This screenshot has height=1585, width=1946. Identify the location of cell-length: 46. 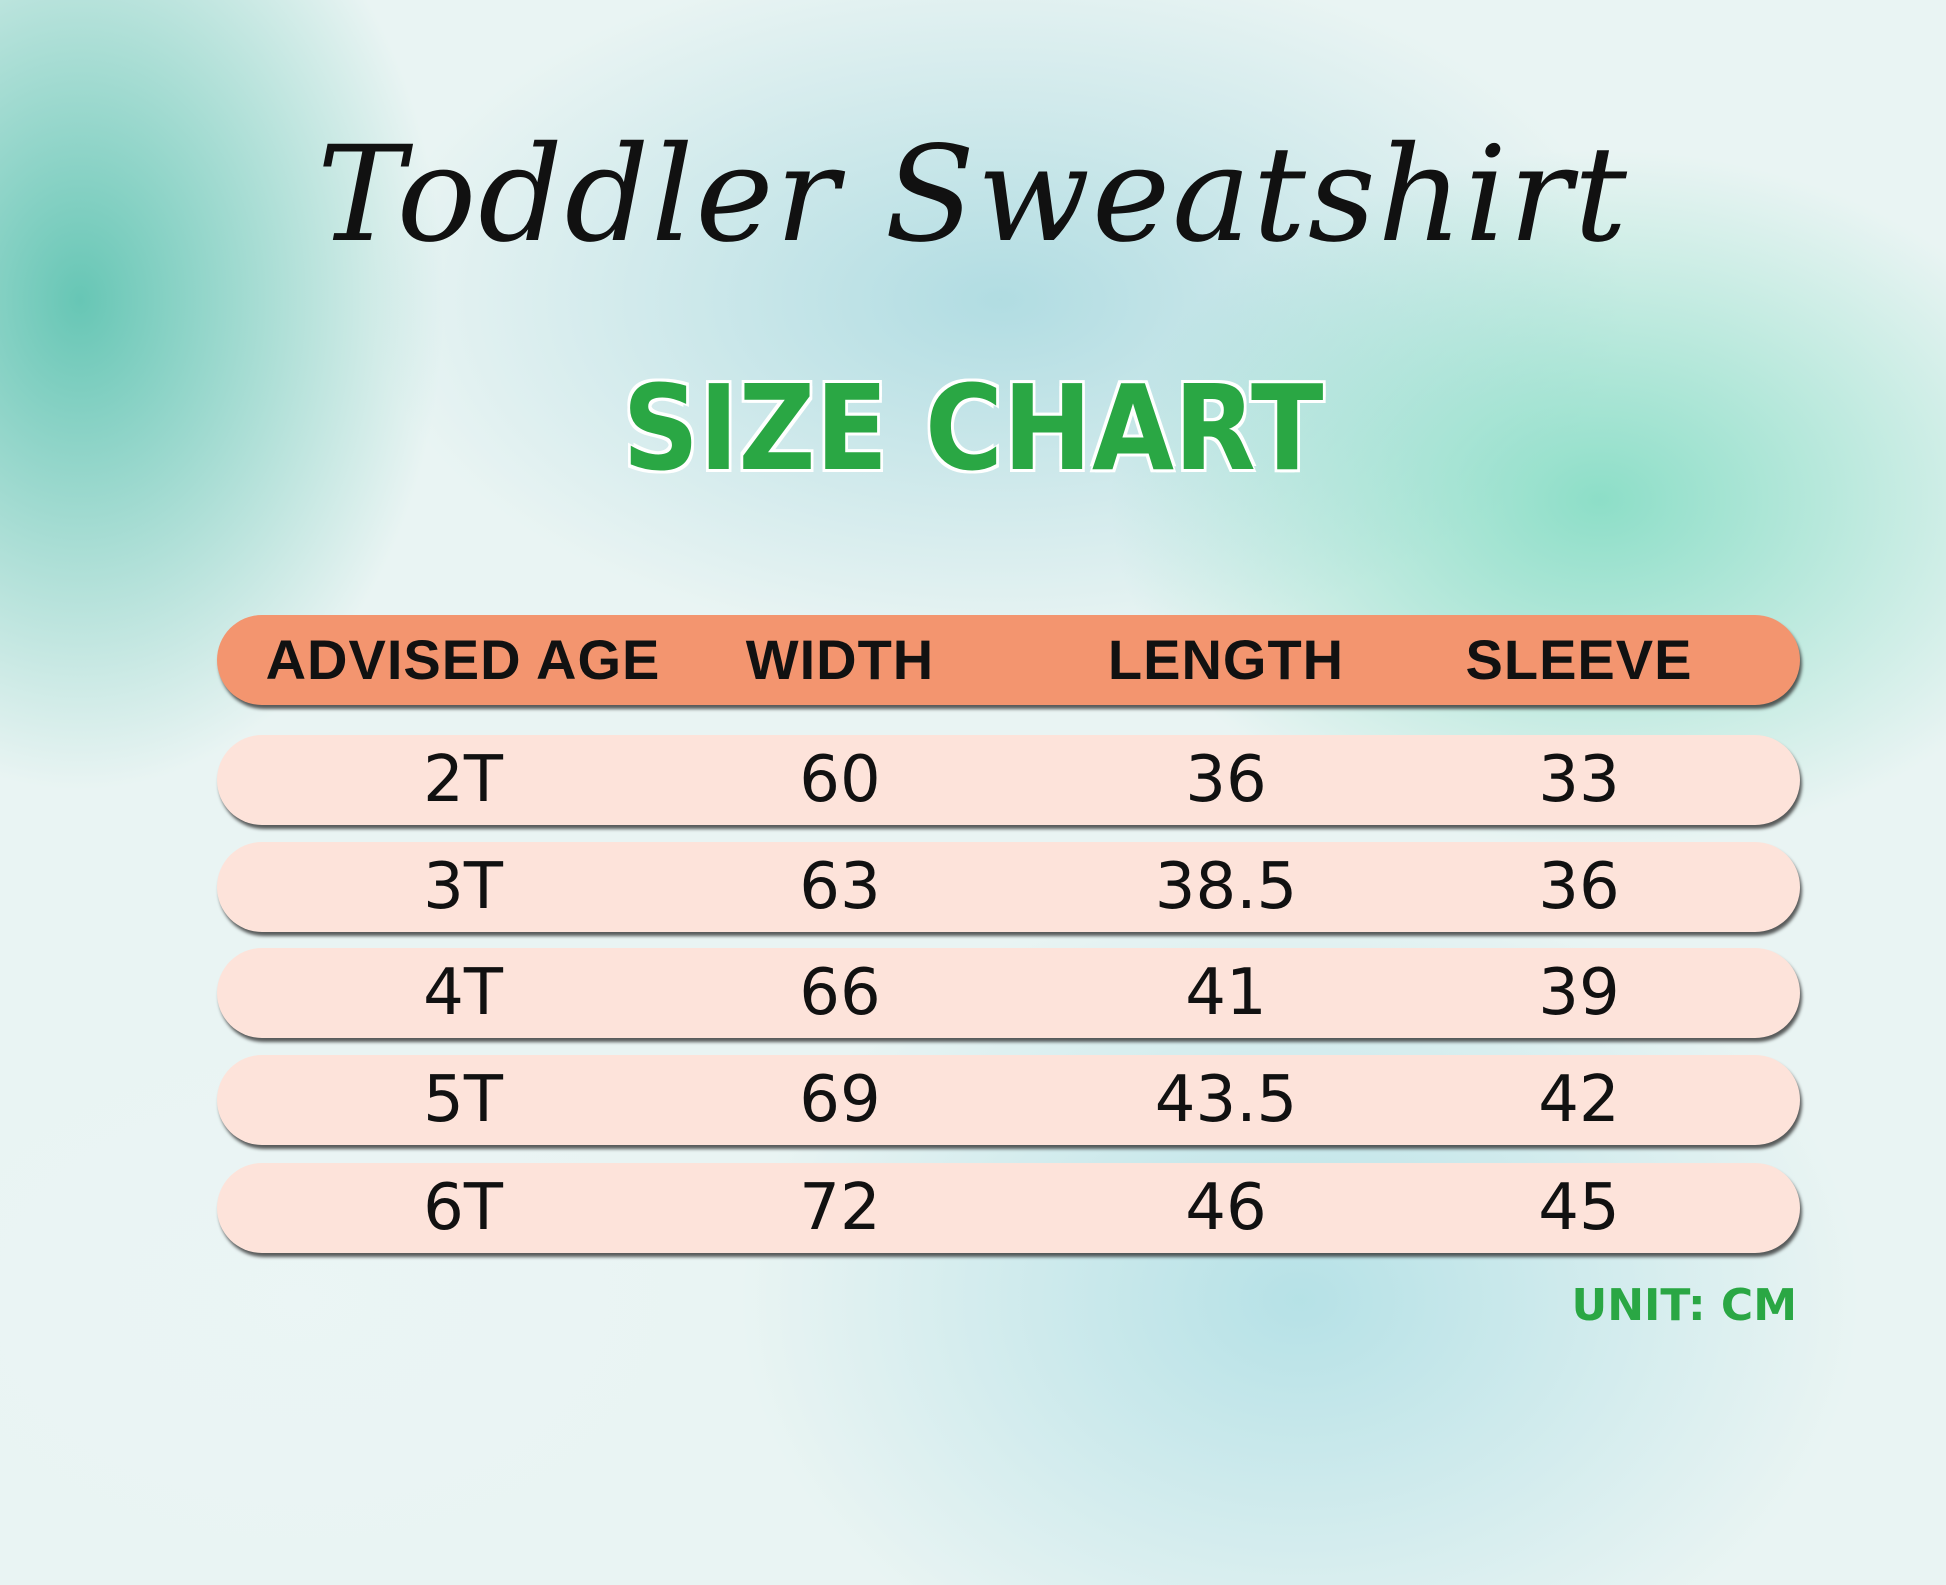
(1226, 1208).